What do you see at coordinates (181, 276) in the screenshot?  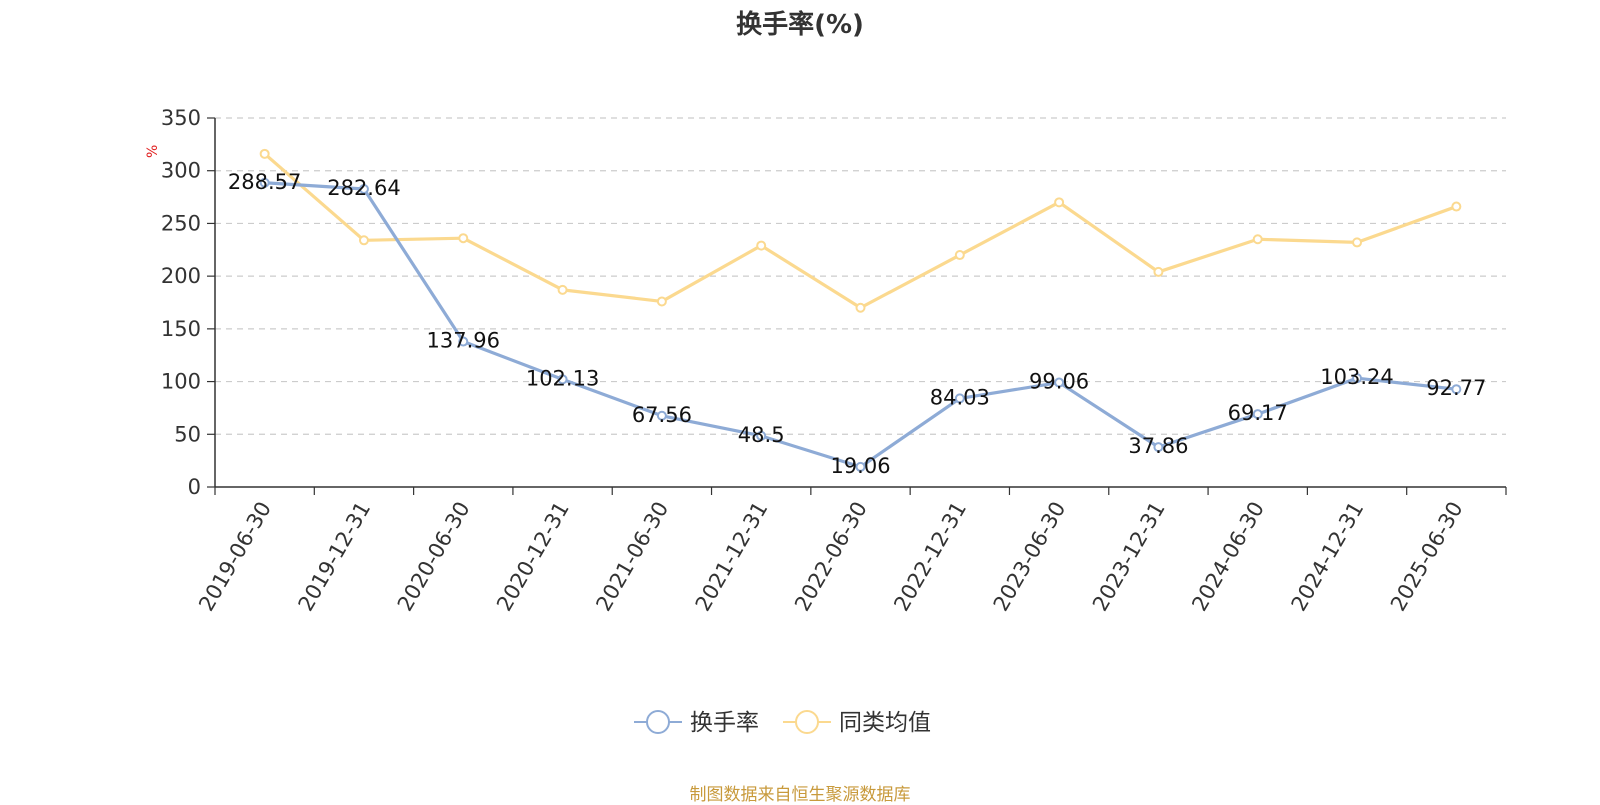 I see `y-tick-label: 200` at bounding box center [181, 276].